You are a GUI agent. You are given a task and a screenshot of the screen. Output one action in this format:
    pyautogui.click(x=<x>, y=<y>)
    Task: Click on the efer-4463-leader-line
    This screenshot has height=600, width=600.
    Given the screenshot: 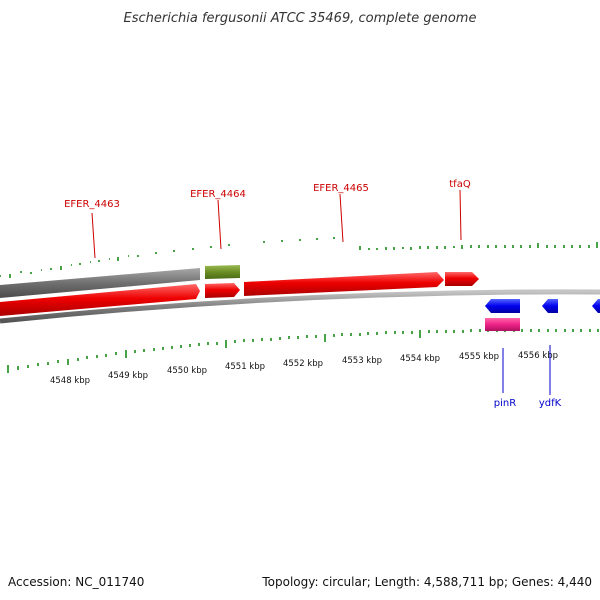 What is the action you would take?
    pyautogui.click(x=93, y=235)
    